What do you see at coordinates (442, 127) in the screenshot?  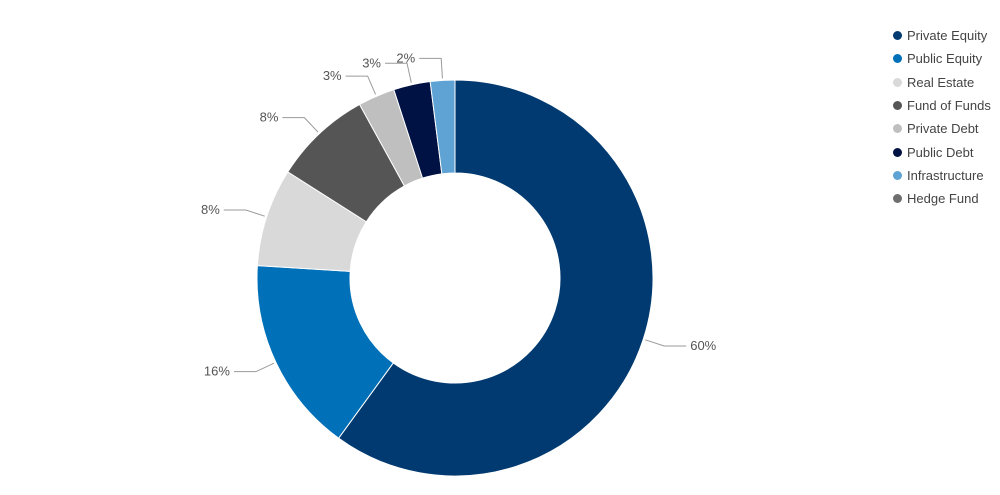 I see `slice-infrastructure` at bounding box center [442, 127].